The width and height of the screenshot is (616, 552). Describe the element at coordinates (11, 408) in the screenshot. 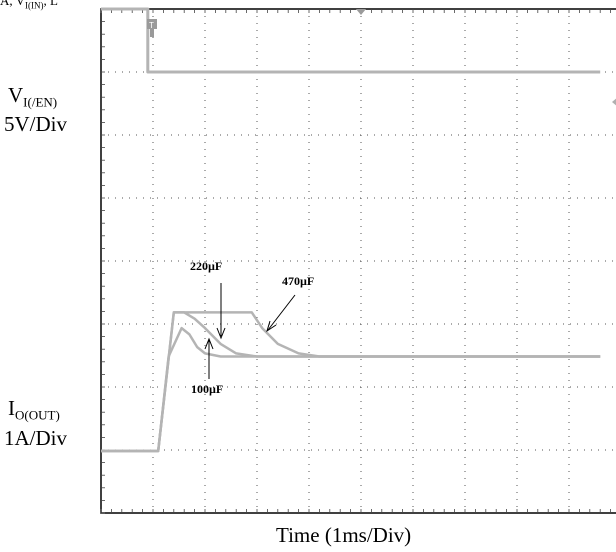

I see `channel2-symbol: I` at that location.